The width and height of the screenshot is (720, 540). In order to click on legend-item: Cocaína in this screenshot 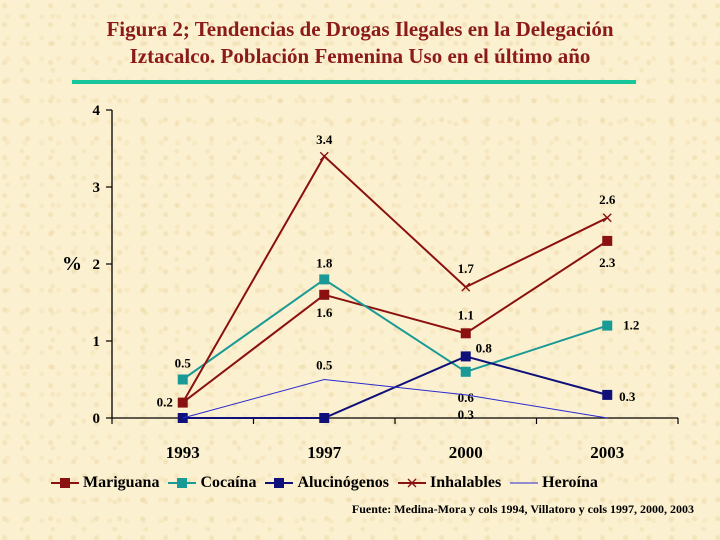, I will do `click(211, 483)`.